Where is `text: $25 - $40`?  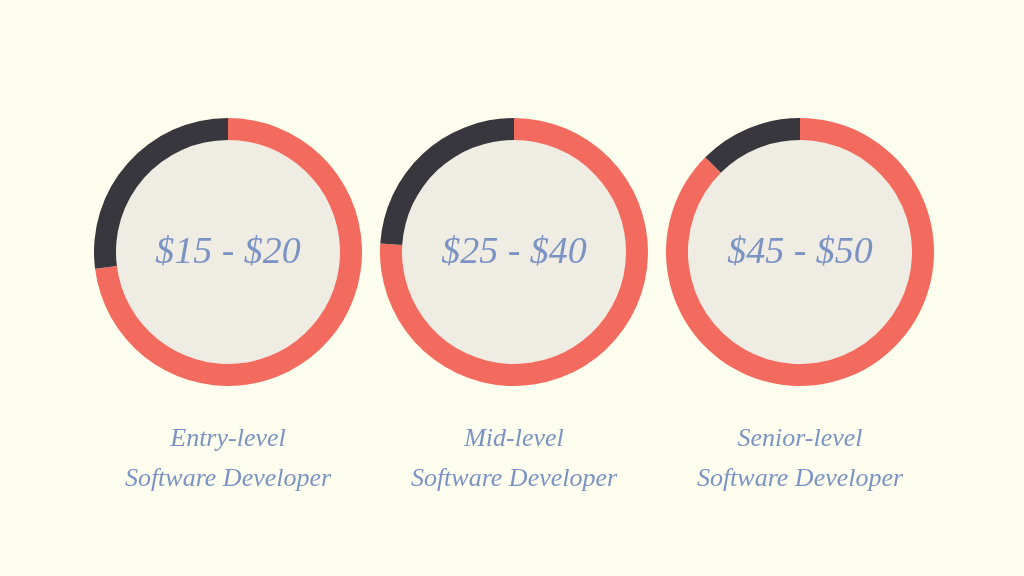 text: $25 - $40 is located at coordinates (514, 250).